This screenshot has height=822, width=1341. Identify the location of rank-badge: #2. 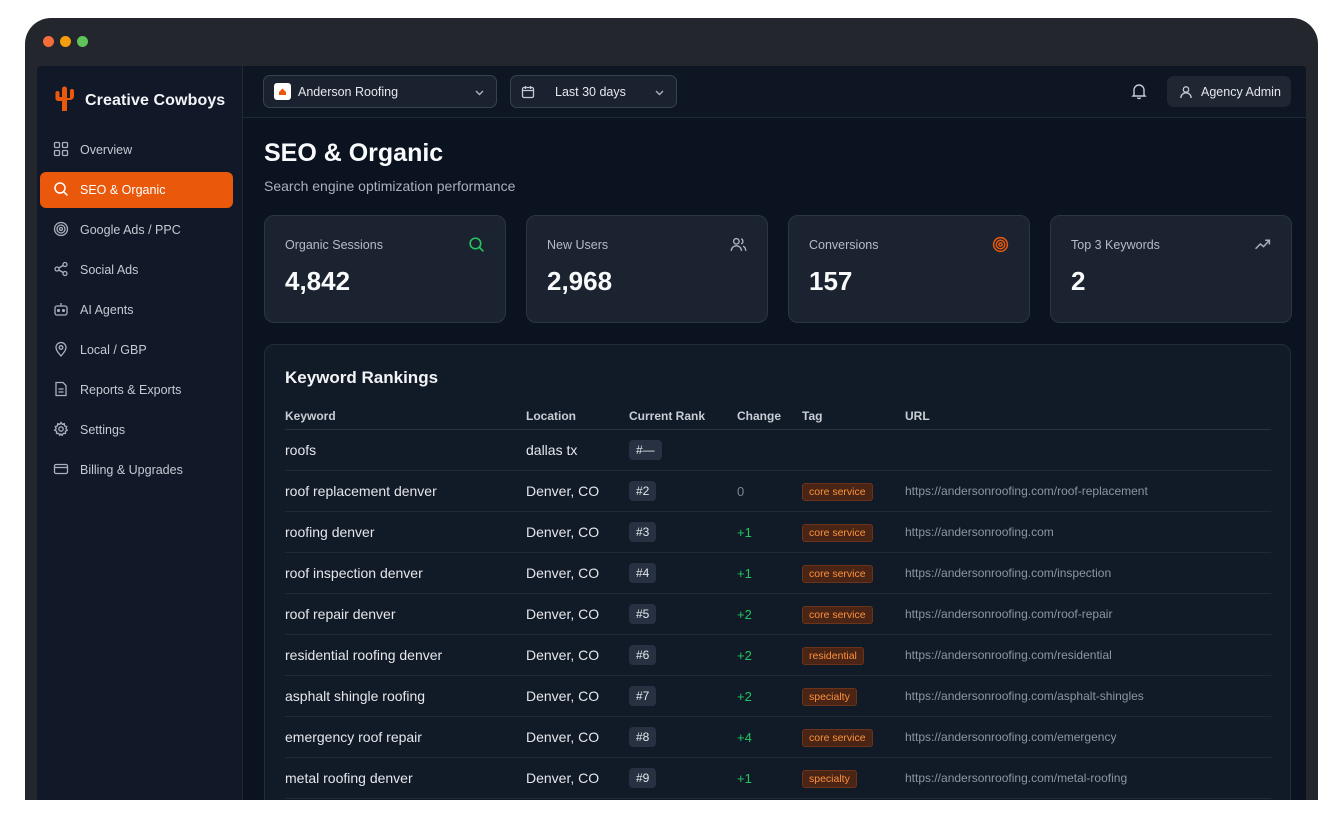
(643, 491).